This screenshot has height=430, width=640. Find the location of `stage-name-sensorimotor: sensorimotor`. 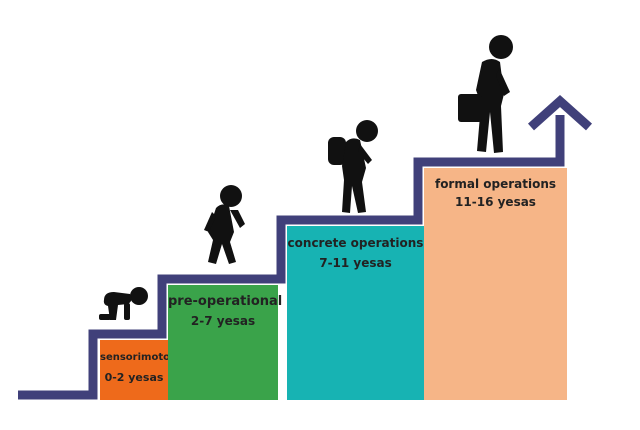

stage-name-sensorimotor: sensorimotor is located at coordinates (137, 357).